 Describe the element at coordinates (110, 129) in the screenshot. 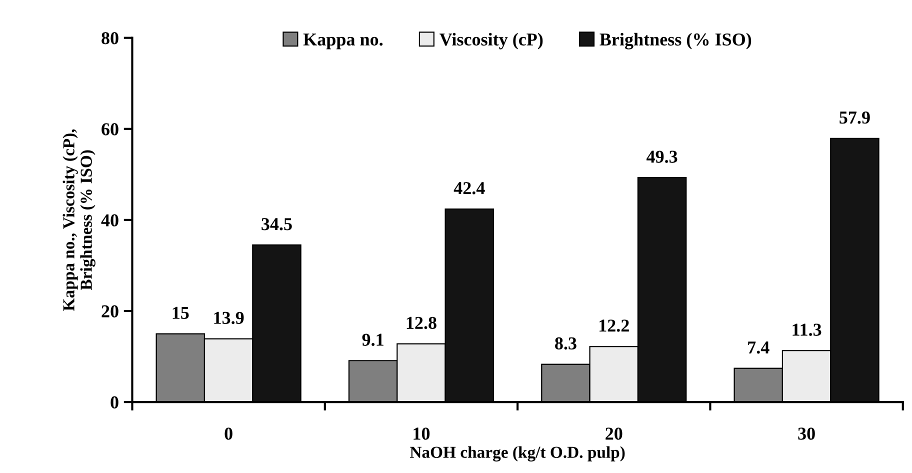

I see `y-tick-label: 60` at that location.